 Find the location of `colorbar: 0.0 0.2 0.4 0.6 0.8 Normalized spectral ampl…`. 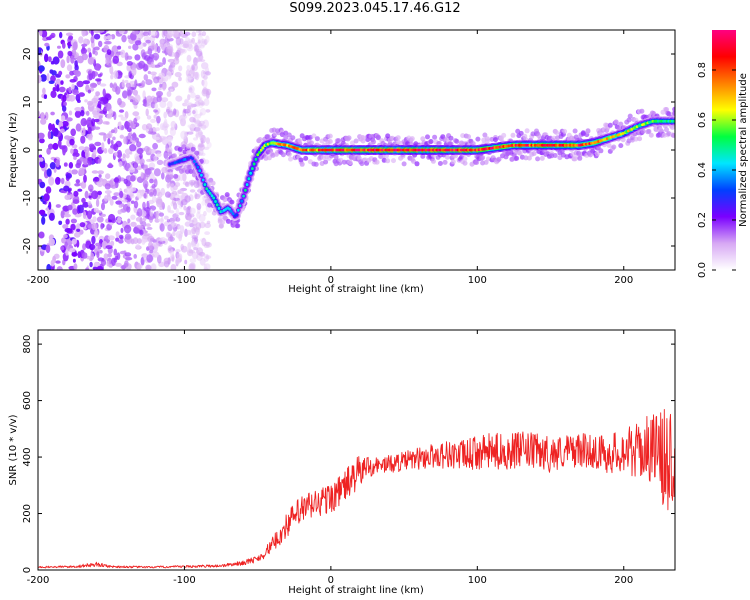

colorbar: 0.0 0.2 0.4 0.6 0.8 Normalized spectral ampl… is located at coordinates (723, 154).